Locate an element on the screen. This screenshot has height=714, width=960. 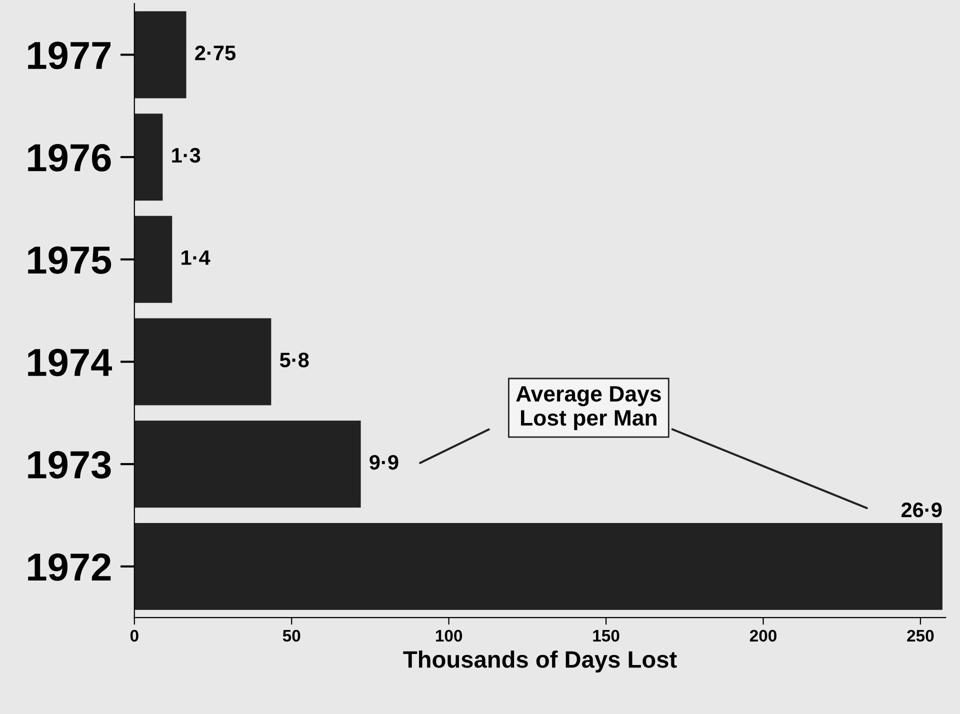
y-tick-label: 1977 is located at coordinates (69, 56).